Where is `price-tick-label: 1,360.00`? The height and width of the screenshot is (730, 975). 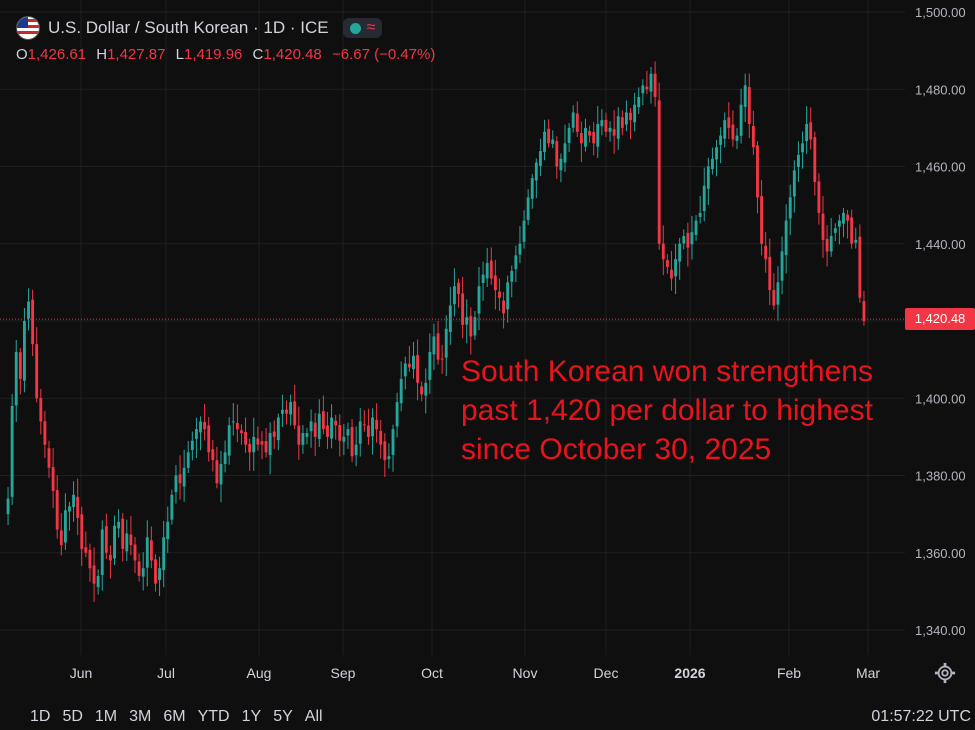 price-tick-label: 1,360.00 is located at coordinates (940, 553).